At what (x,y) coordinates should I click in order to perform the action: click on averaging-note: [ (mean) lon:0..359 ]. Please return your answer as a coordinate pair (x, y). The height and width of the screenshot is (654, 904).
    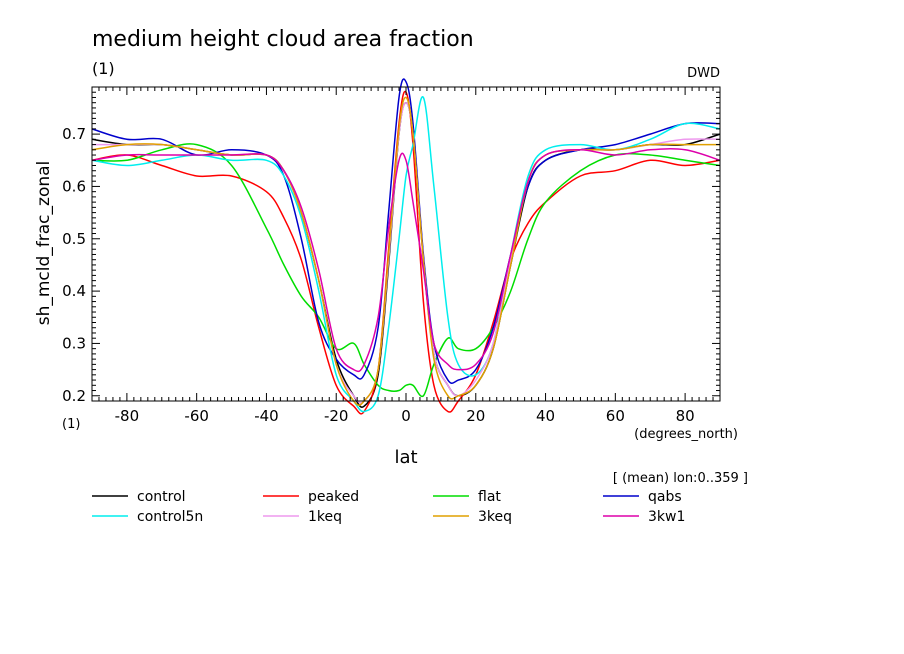
    Looking at the image, I should click on (680, 478).